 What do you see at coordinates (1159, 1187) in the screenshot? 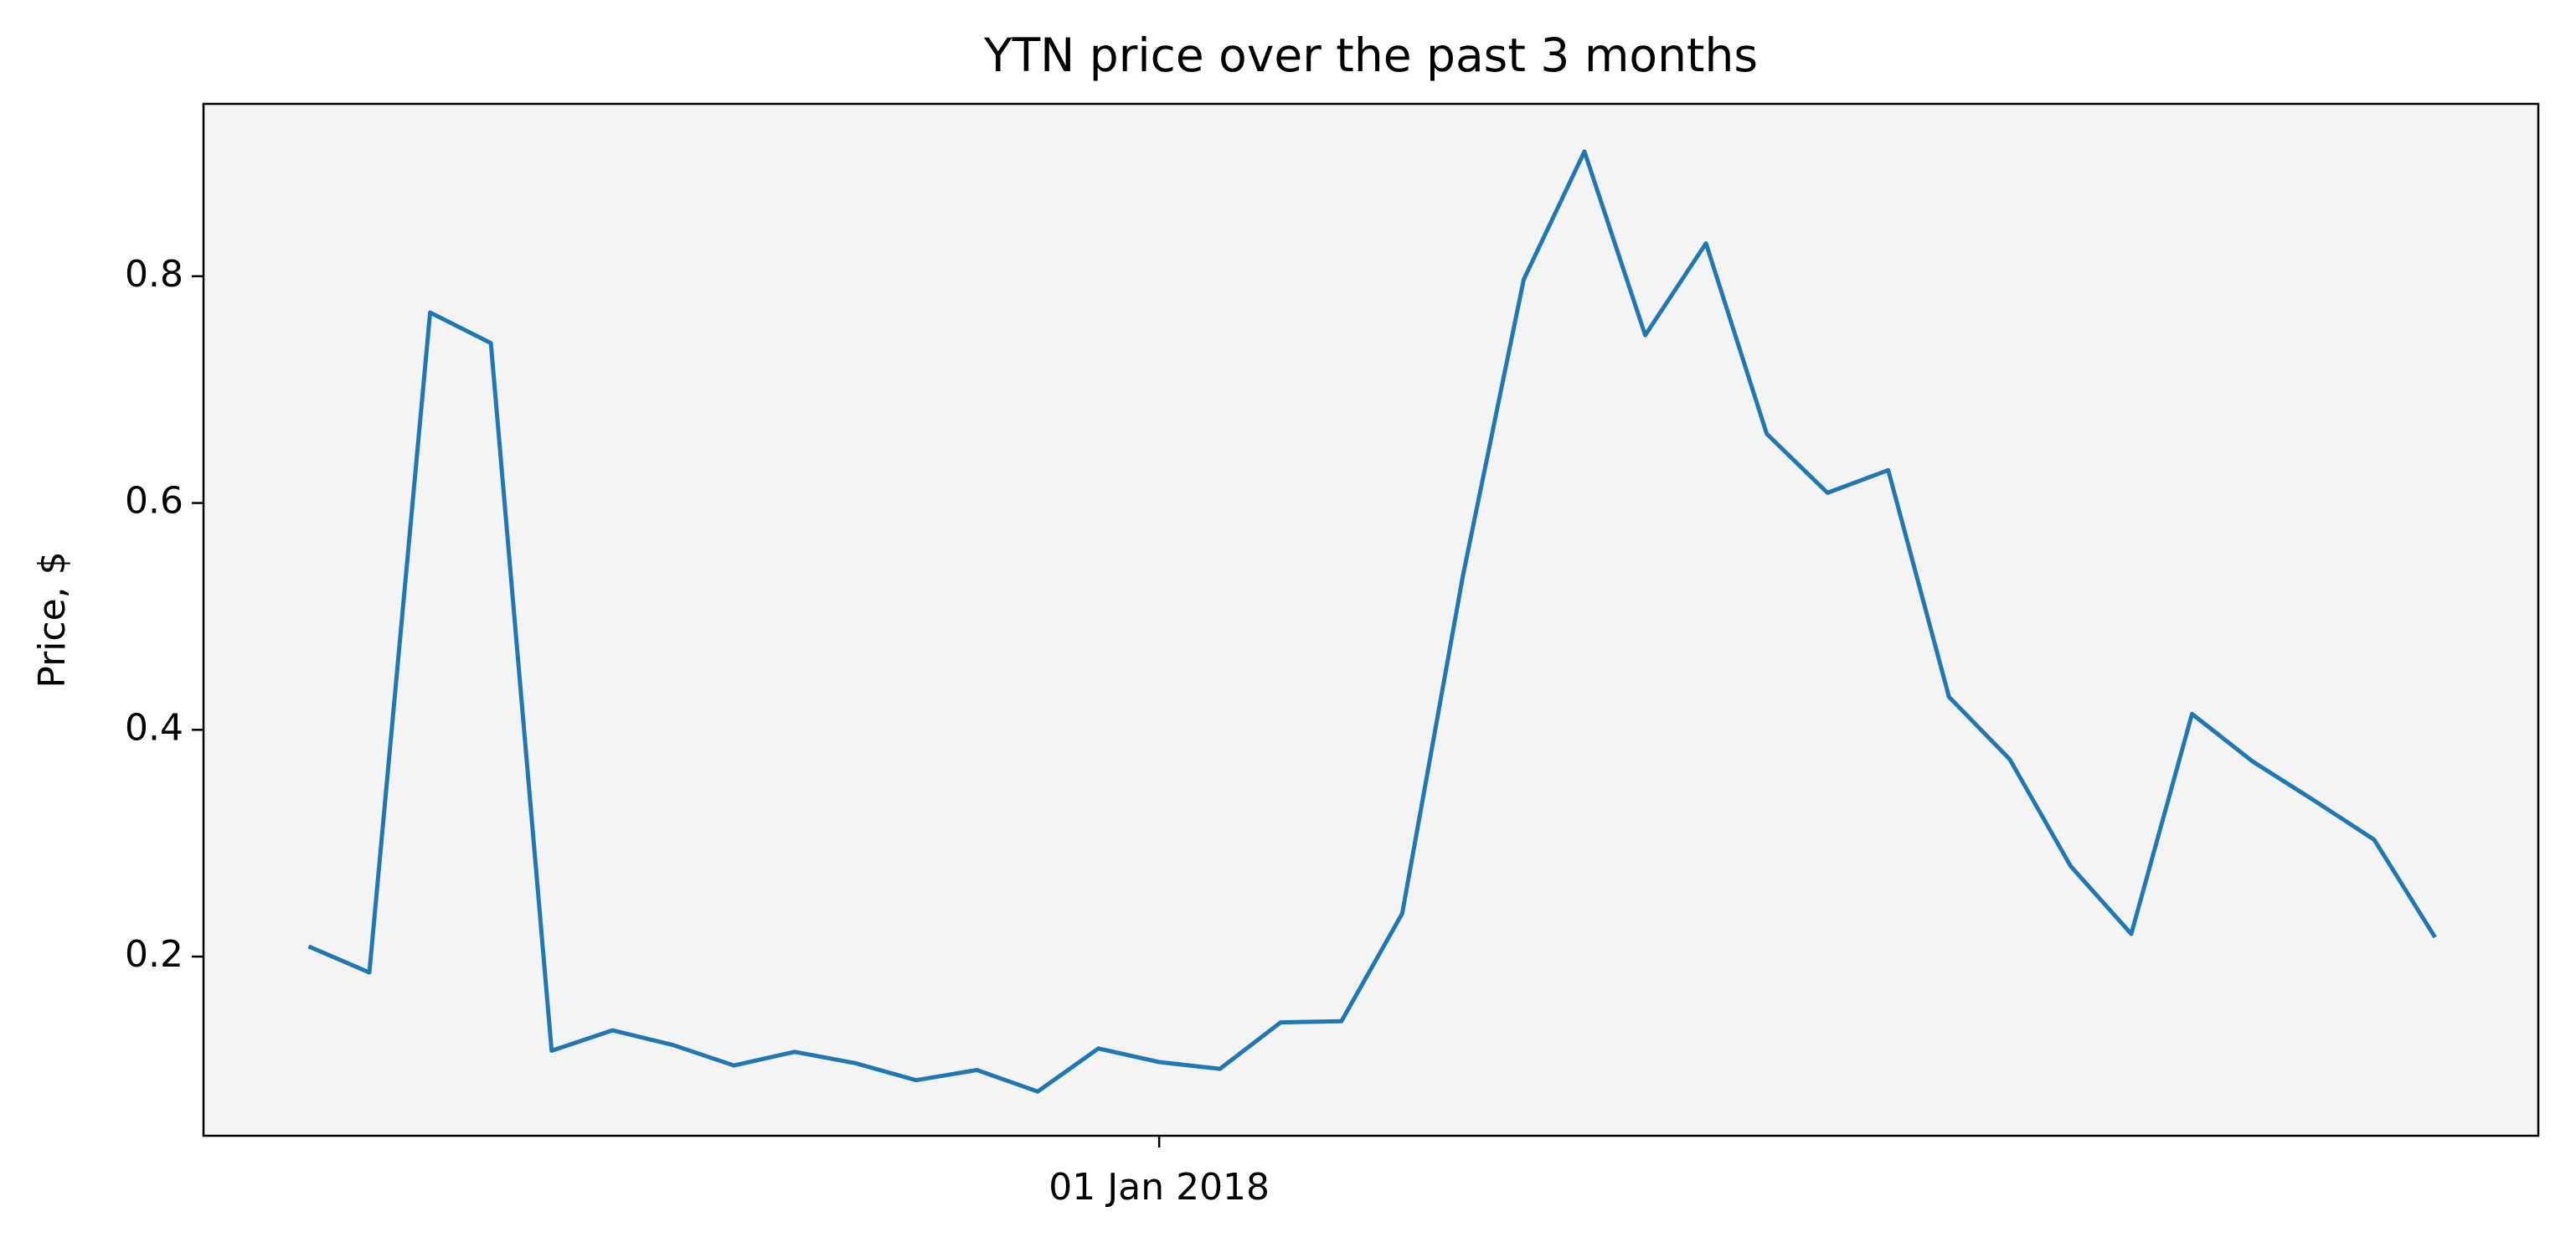
I see `x-tick-label: 01 Jan 2018` at bounding box center [1159, 1187].